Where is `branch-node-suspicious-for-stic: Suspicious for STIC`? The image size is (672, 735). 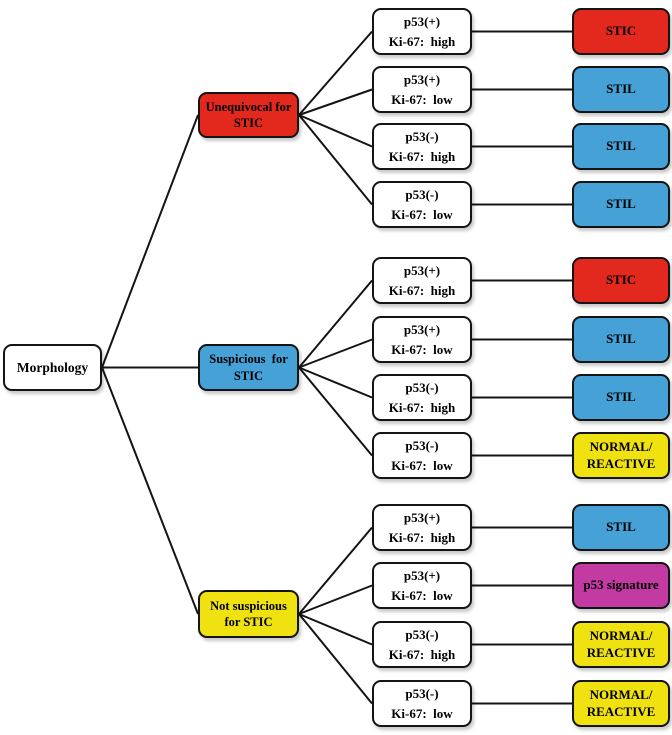
branch-node-suspicious-for-stic: Suspicious for STIC is located at coordinates (248, 367).